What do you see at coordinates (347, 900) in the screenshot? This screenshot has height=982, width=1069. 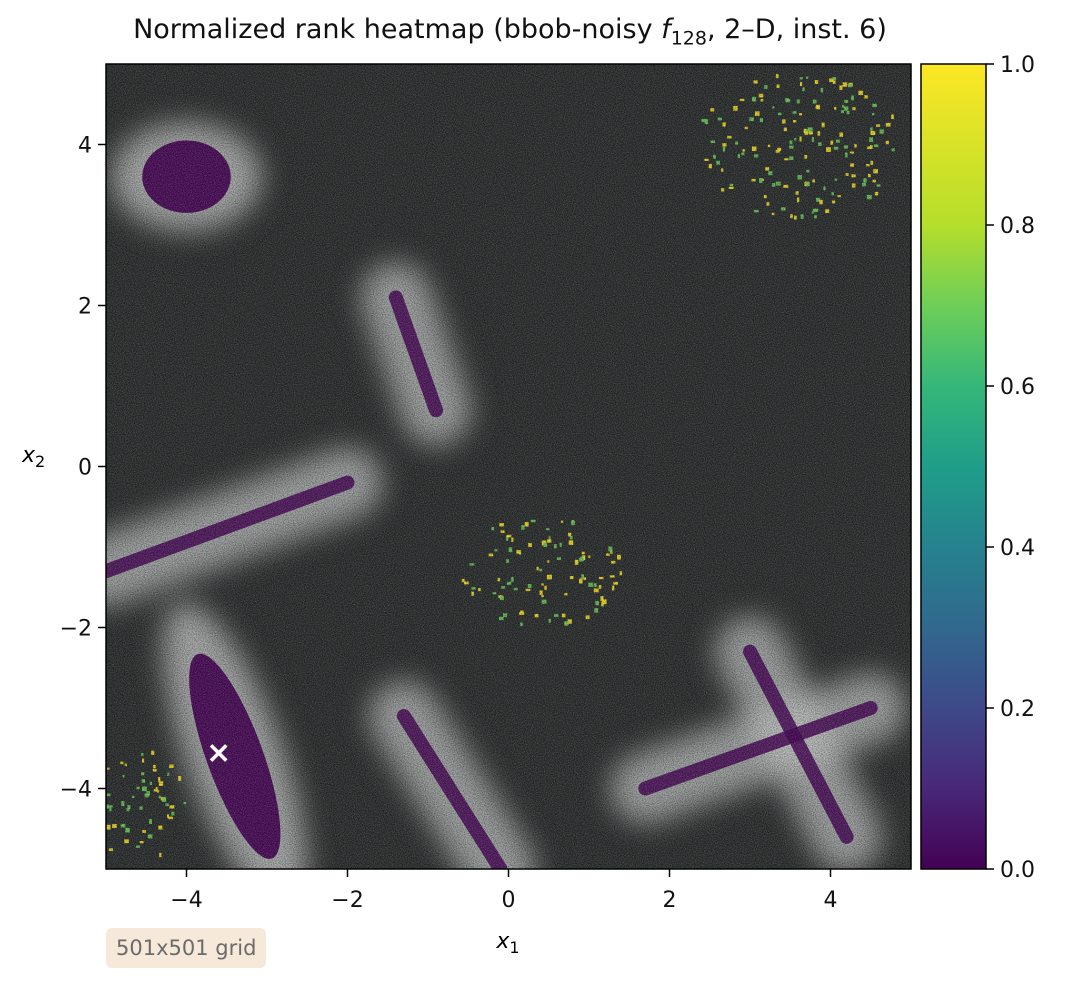 I see `x-tick-label: −2` at bounding box center [347, 900].